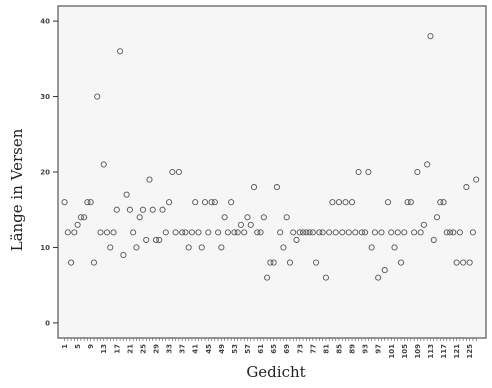 This screenshot has height=388, width=492. Describe the element at coordinates (143, 349) in the screenshot. I see `x-tick-label: 25` at that location.